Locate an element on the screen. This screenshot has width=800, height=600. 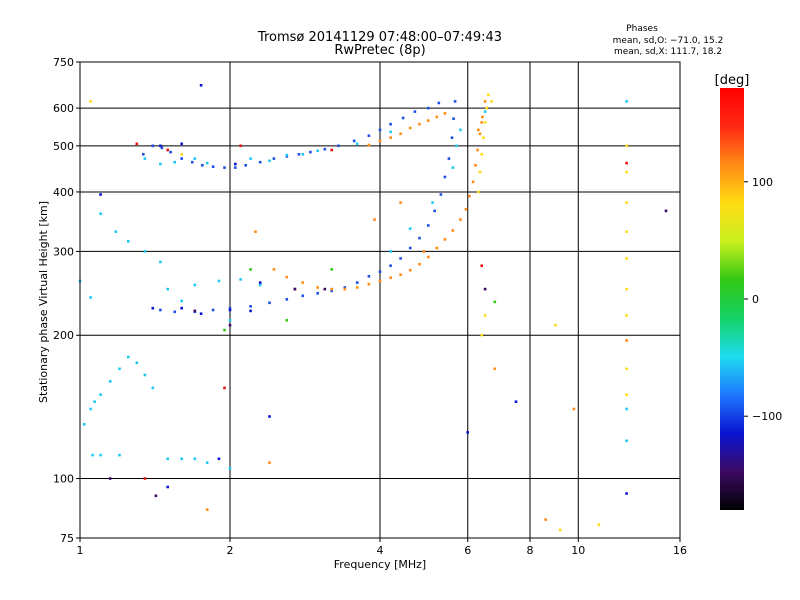
y-tick-label: 750 is located at coordinates (63, 62).